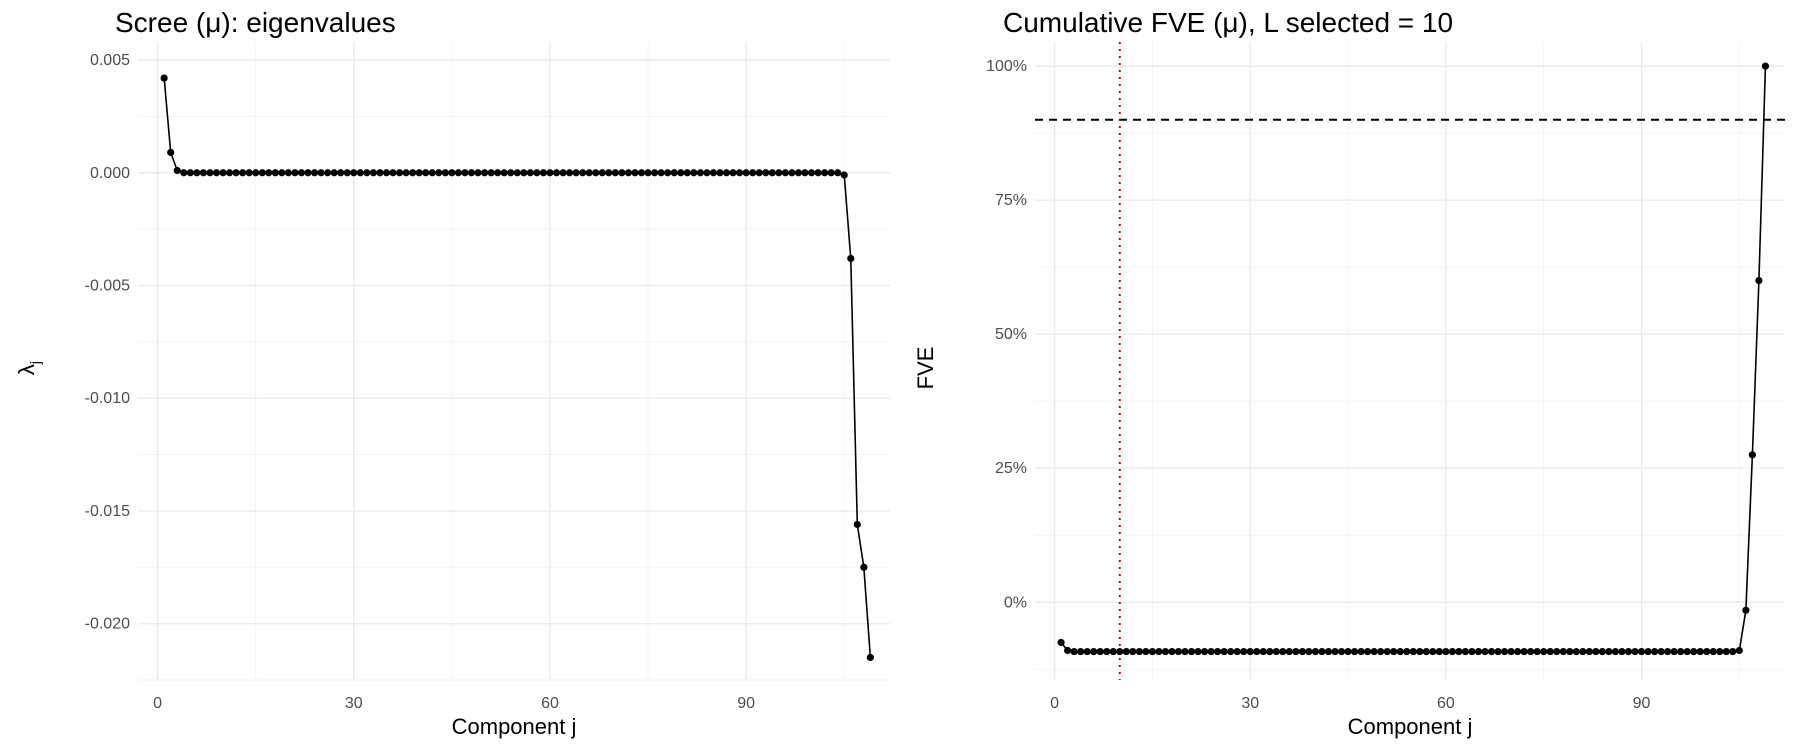  What do you see at coordinates (107, 285) in the screenshot?
I see `scree-y-tick-label: -0.005` at bounding box center [107, 285].